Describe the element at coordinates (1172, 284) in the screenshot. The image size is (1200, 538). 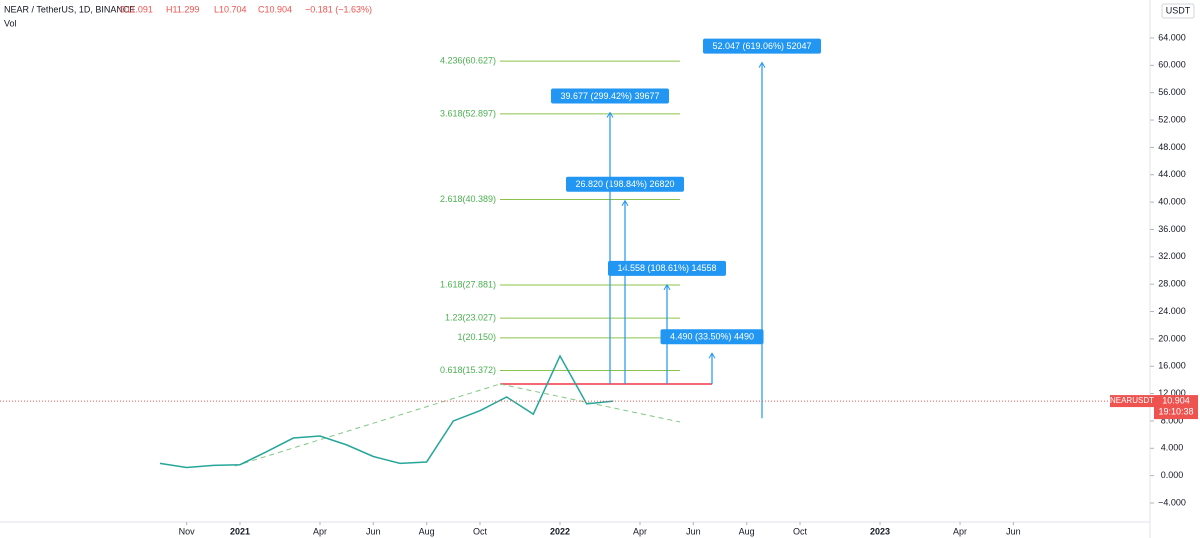
I see `y-tick-label: 28.000` at that location.